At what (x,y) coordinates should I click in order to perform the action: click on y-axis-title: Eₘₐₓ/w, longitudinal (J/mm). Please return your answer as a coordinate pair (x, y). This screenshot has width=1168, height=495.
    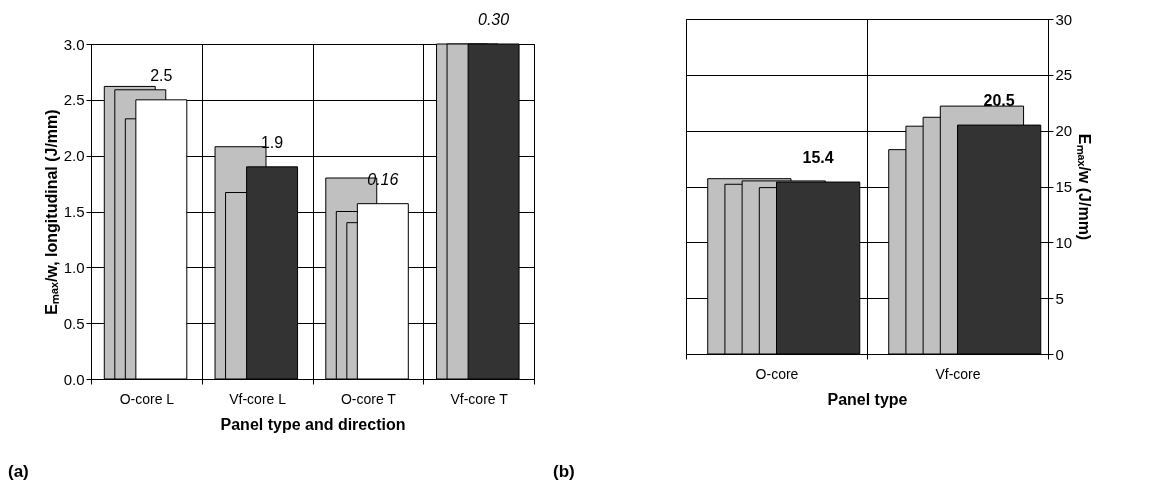
    Looking at the image, I should click on (51, 212).